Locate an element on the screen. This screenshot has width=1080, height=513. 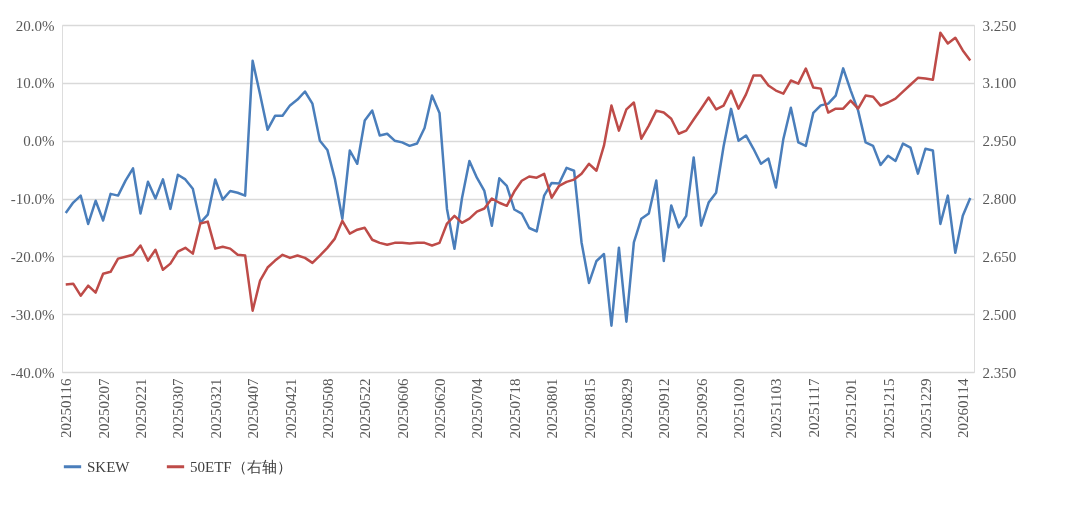
x-tick-label: 20250815 is located at coordinates (589, 408).